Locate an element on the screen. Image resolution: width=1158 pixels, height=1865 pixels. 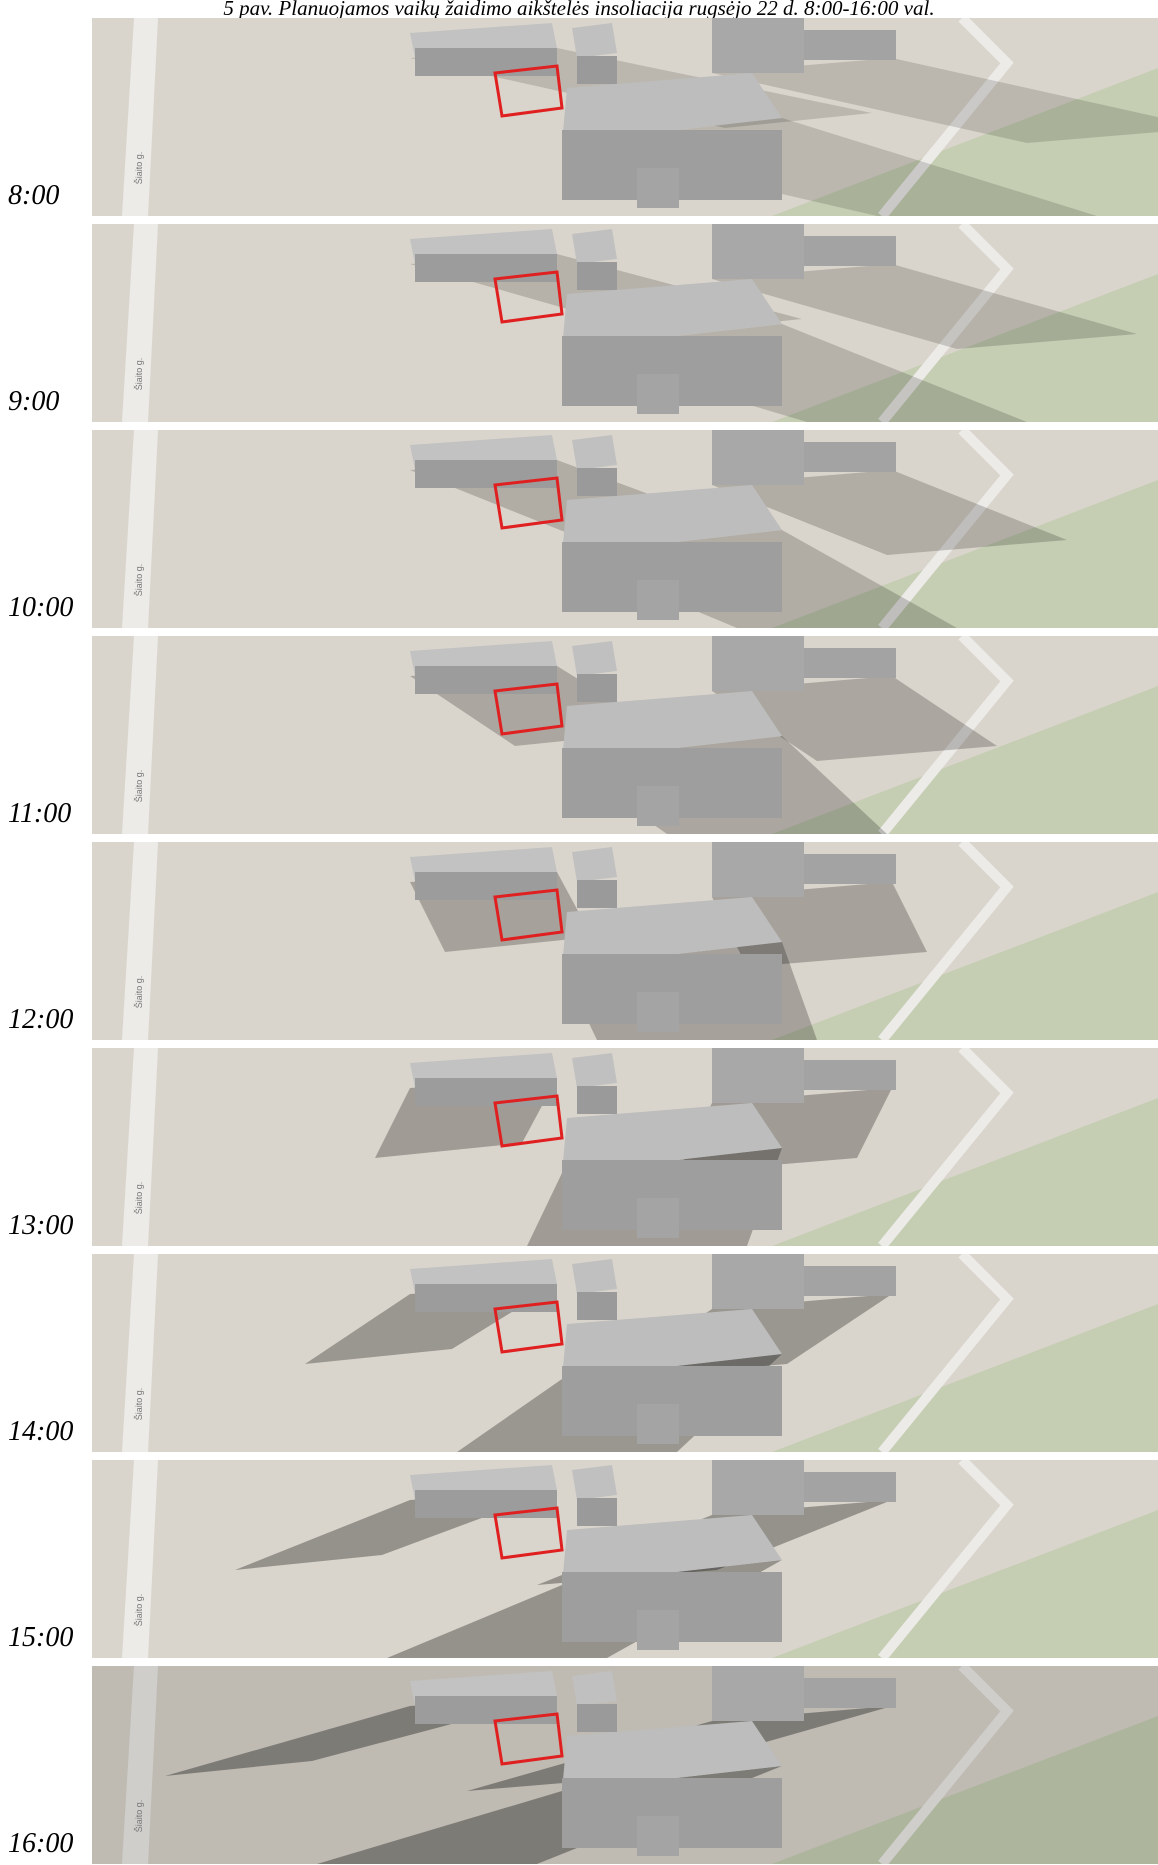
time-label: 10:00 is located at coordinates (41, 607).